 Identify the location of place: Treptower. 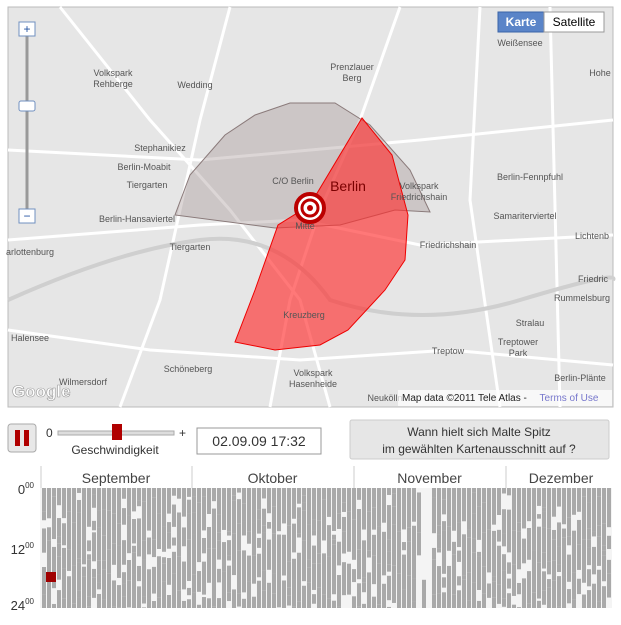
(518, 342).